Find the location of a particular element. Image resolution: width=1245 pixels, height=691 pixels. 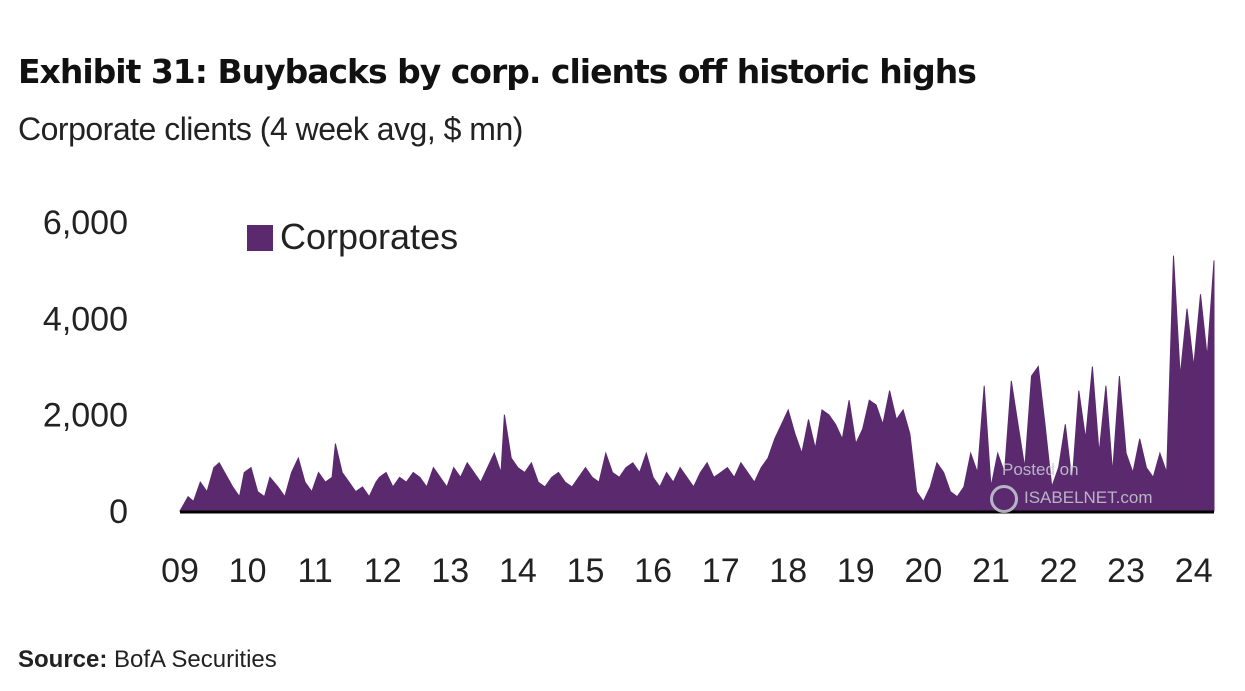

x-tick-label: 22 is located at coordinates (1059, 571).